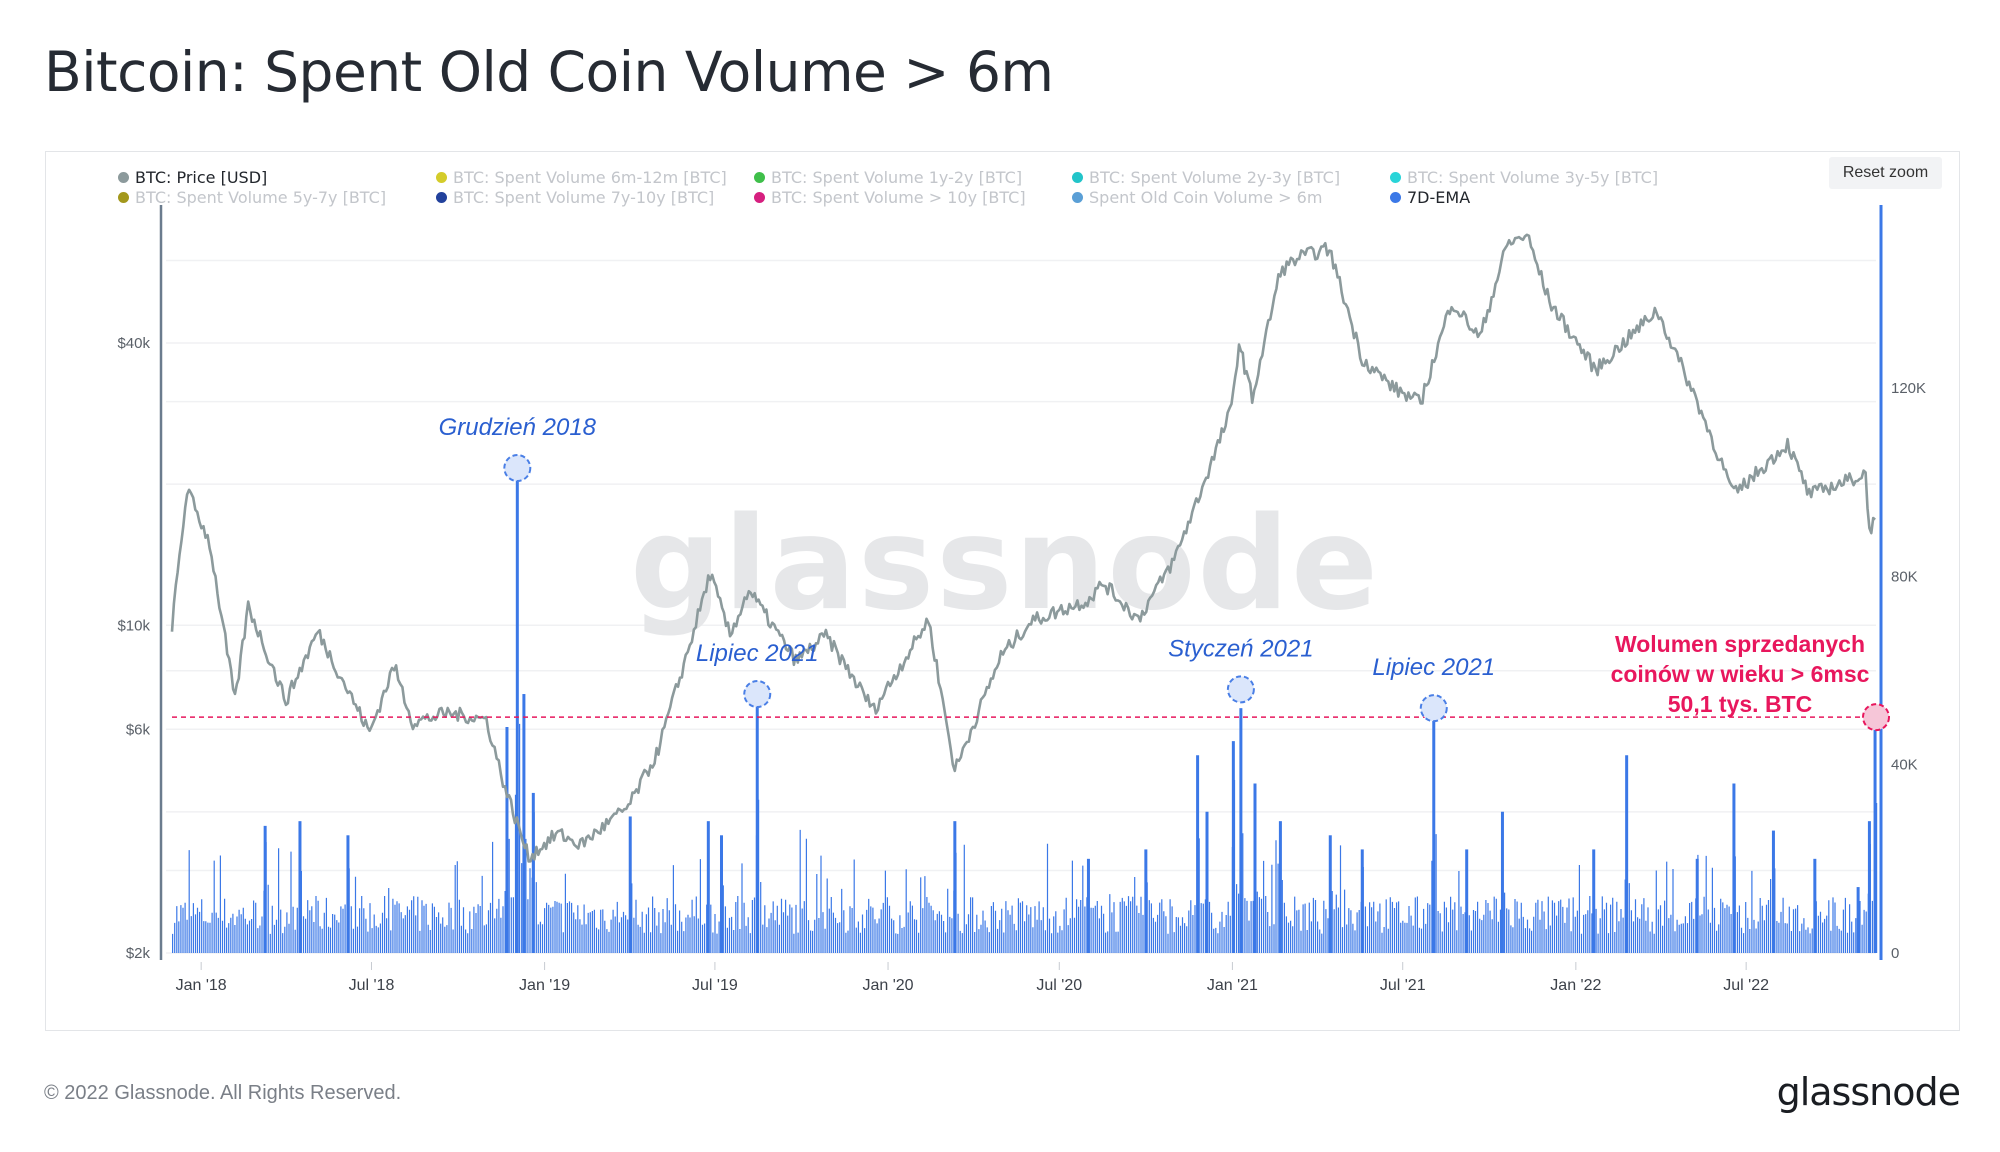  I want to click on y-right-tick-label: 40K, so click(1904, 765).